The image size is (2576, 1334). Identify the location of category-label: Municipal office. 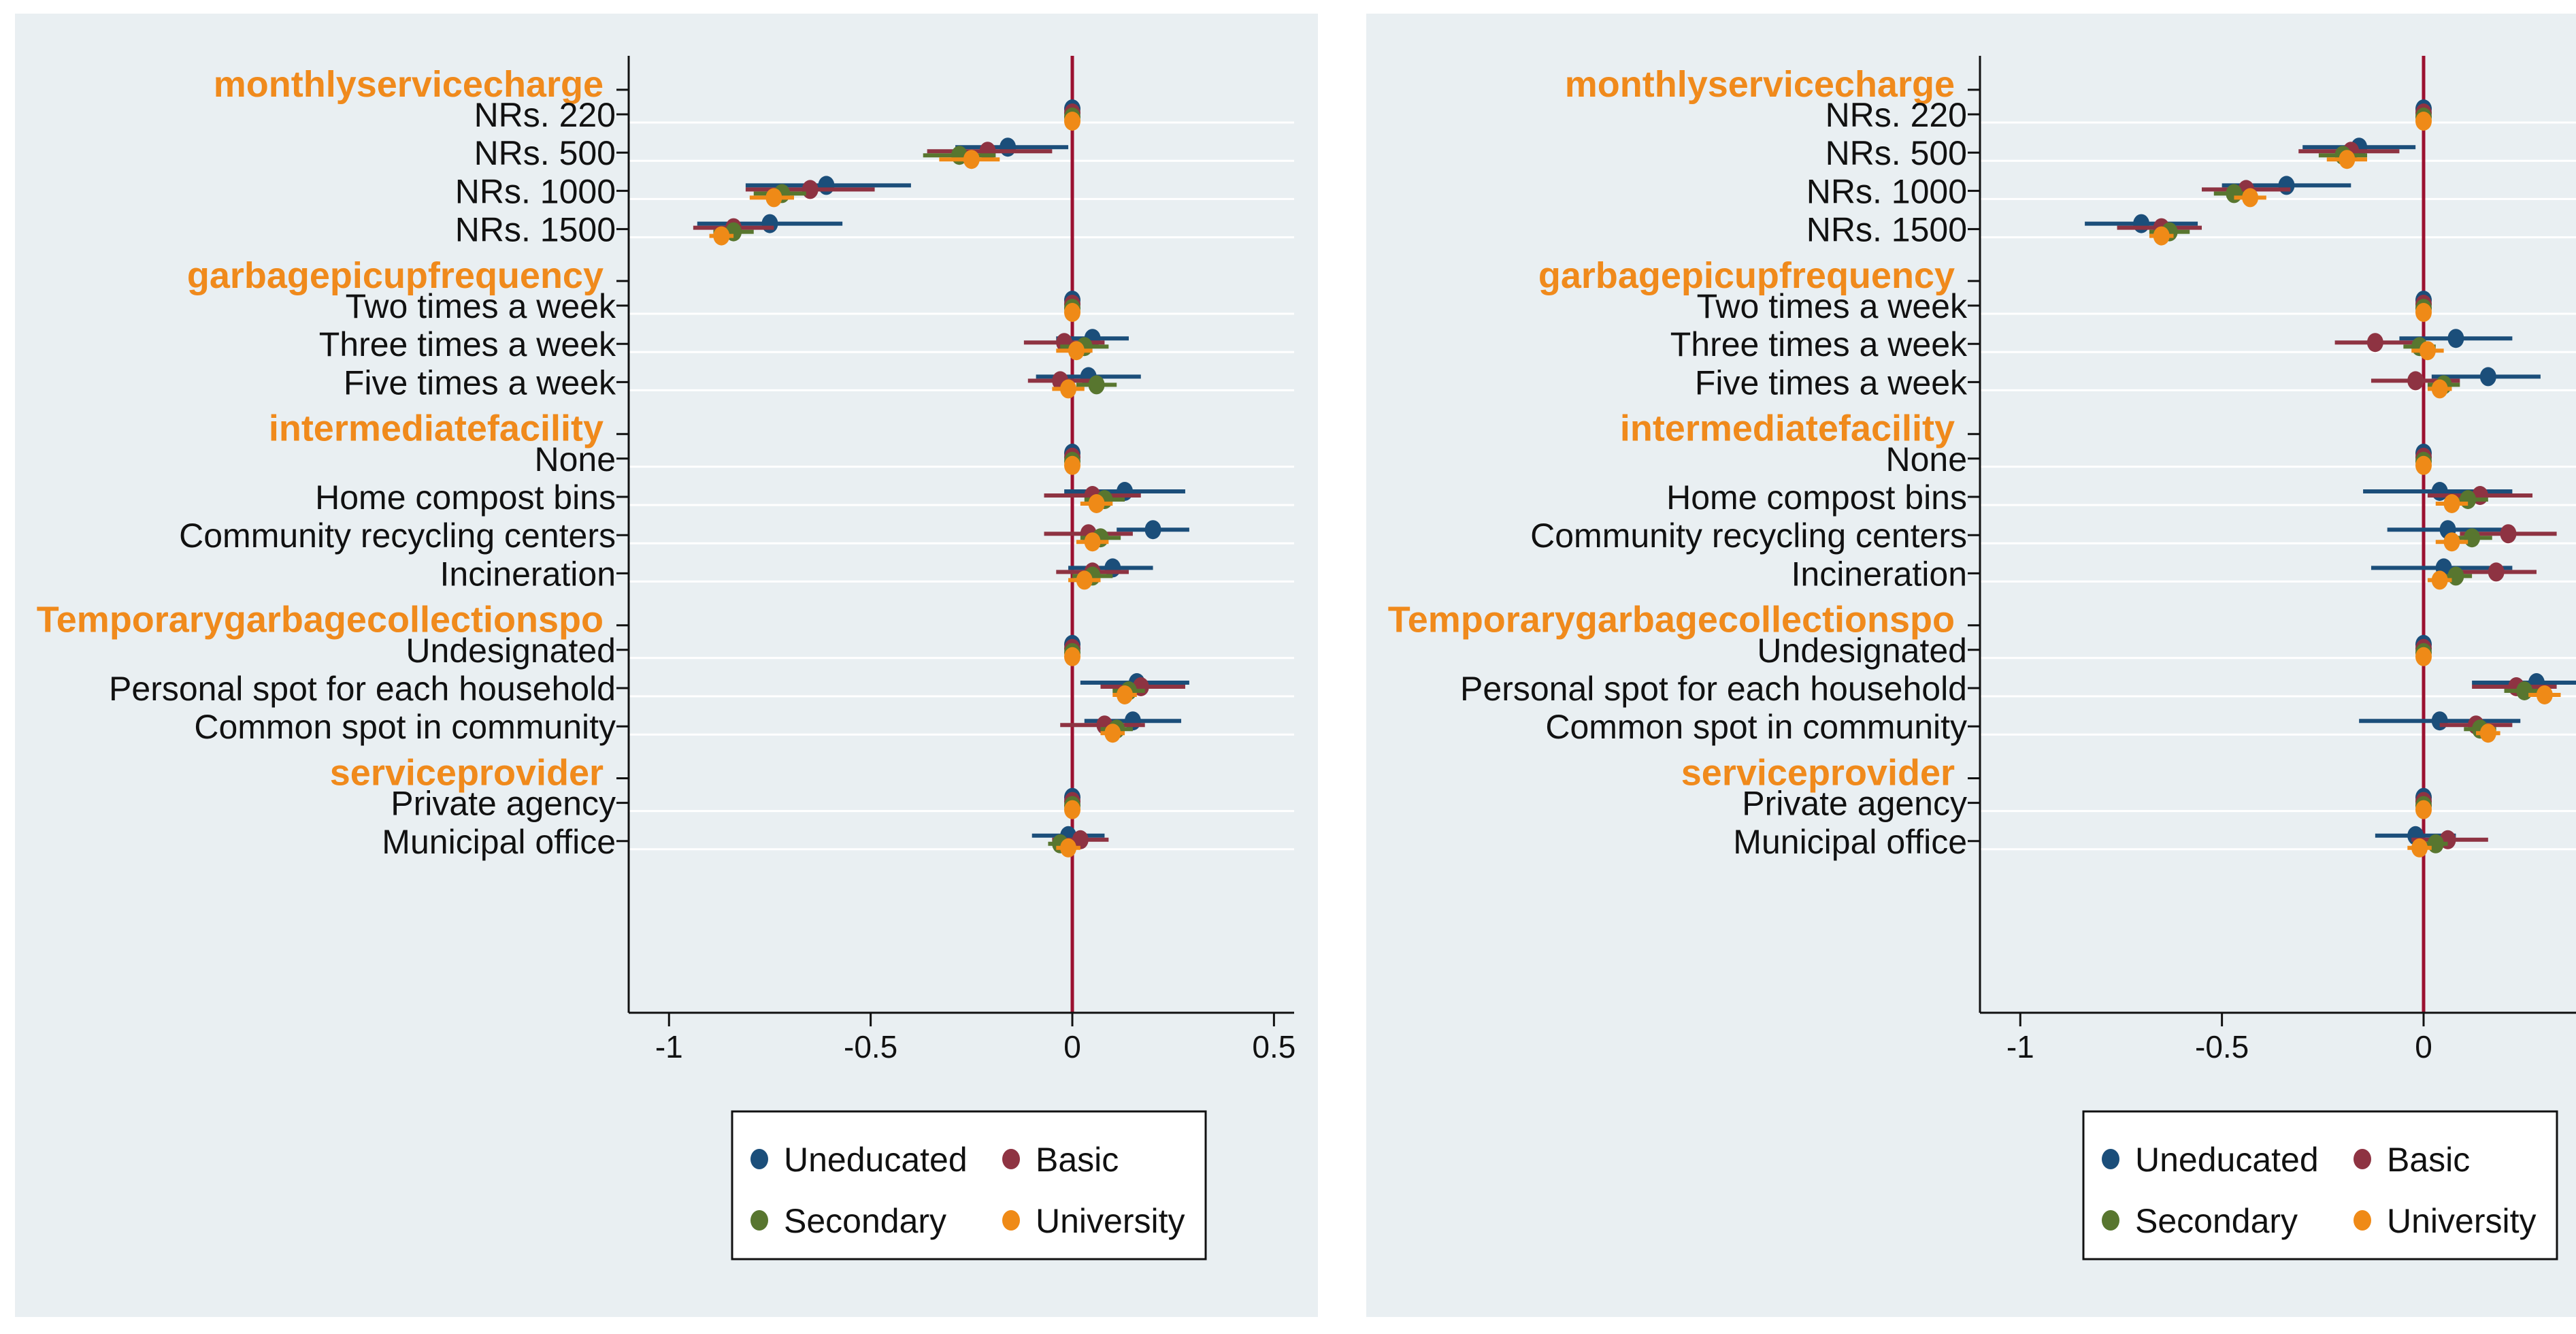
(1850, 842).